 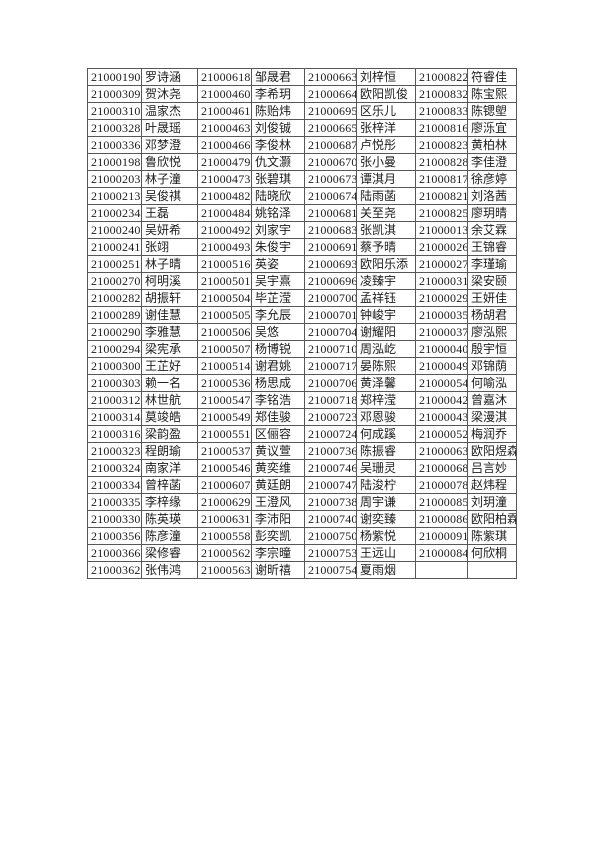 I want to click on student-name-cell: 杨思成, so click(x=278, y=383).